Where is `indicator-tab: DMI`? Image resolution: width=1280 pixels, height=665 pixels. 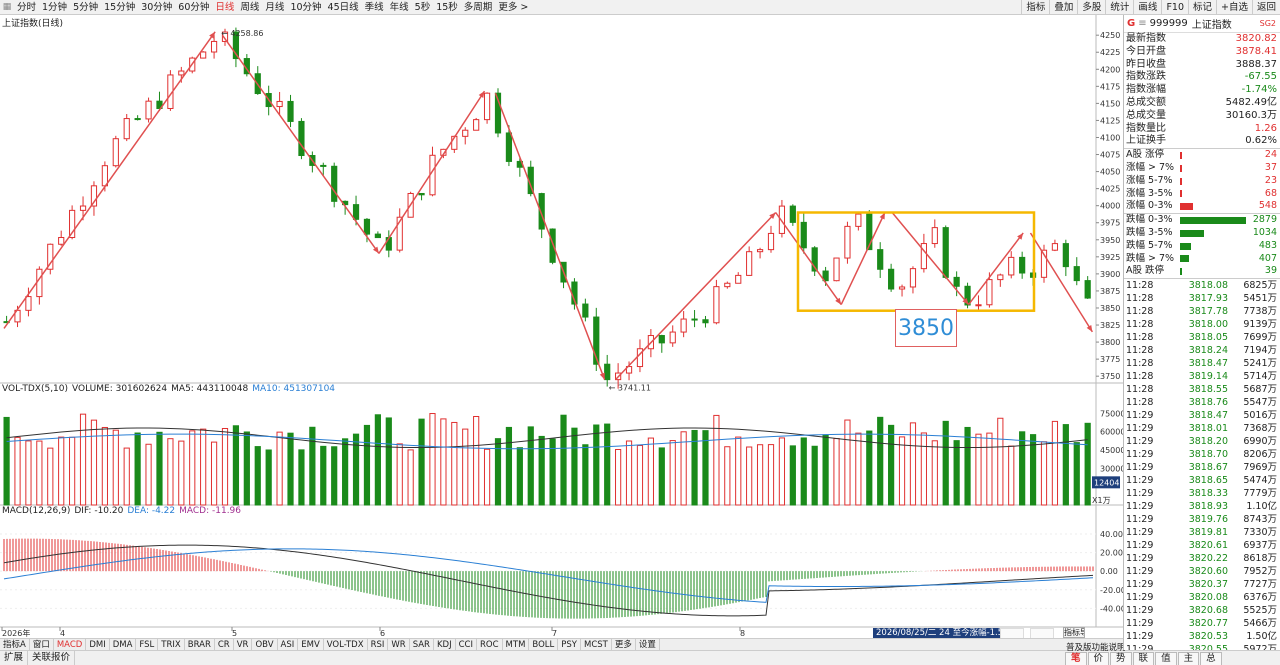
indicator-tab: DMI is located at coordinates (98, 644).